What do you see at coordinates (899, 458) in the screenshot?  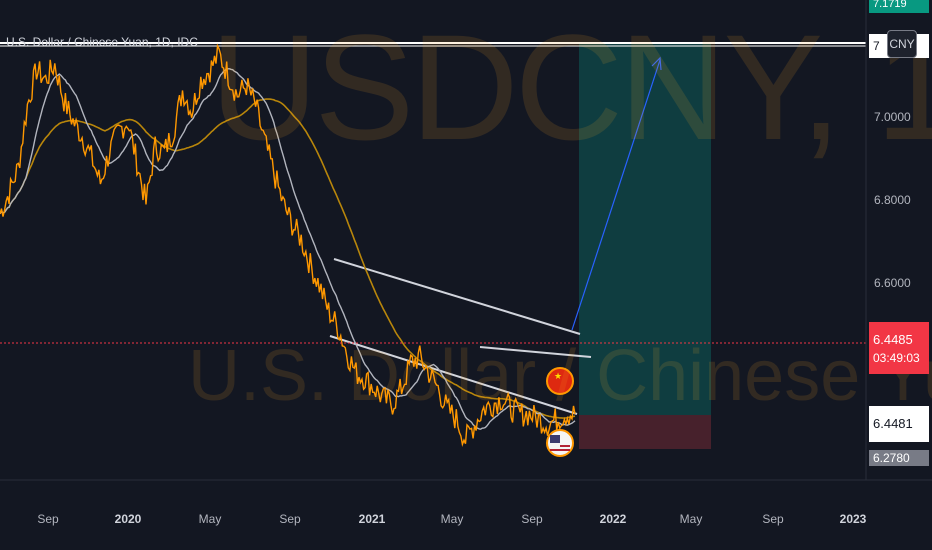 I see `bottom-price-tag: 6.2780` at bounding box center [899, 458].